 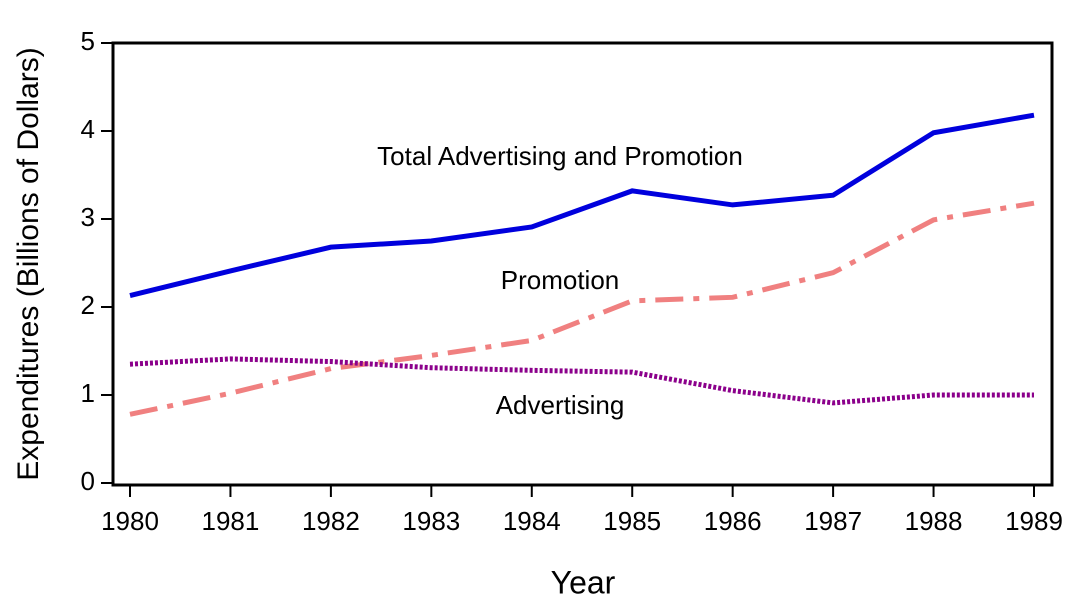 I want to click on series-label: Promotion, so click(x=560, y=280).